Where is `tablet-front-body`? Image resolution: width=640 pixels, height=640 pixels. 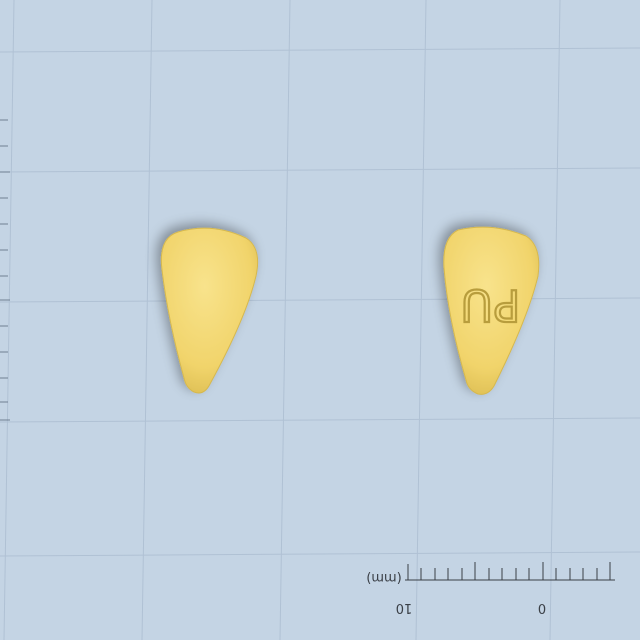 tablet-front-body is located at coordinates (209, 310).